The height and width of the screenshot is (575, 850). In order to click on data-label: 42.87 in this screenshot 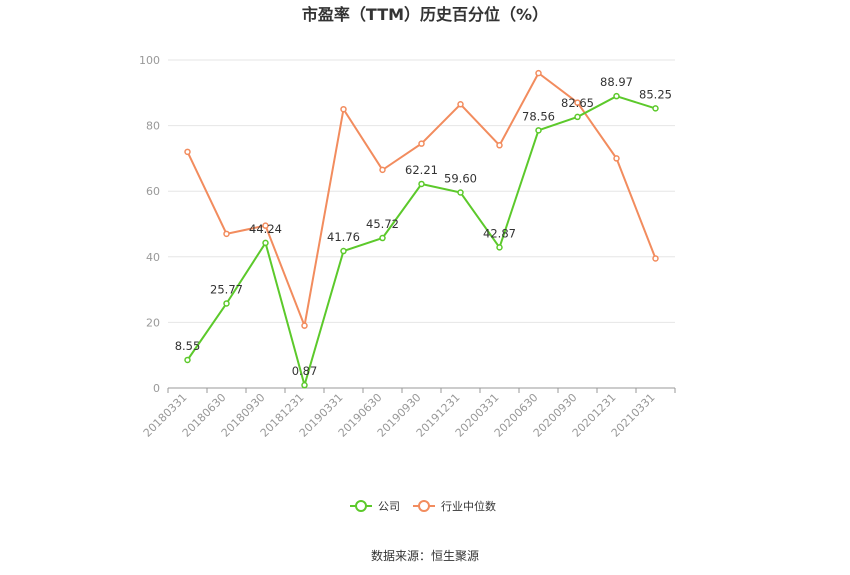, I will do `click(499, 233)`.